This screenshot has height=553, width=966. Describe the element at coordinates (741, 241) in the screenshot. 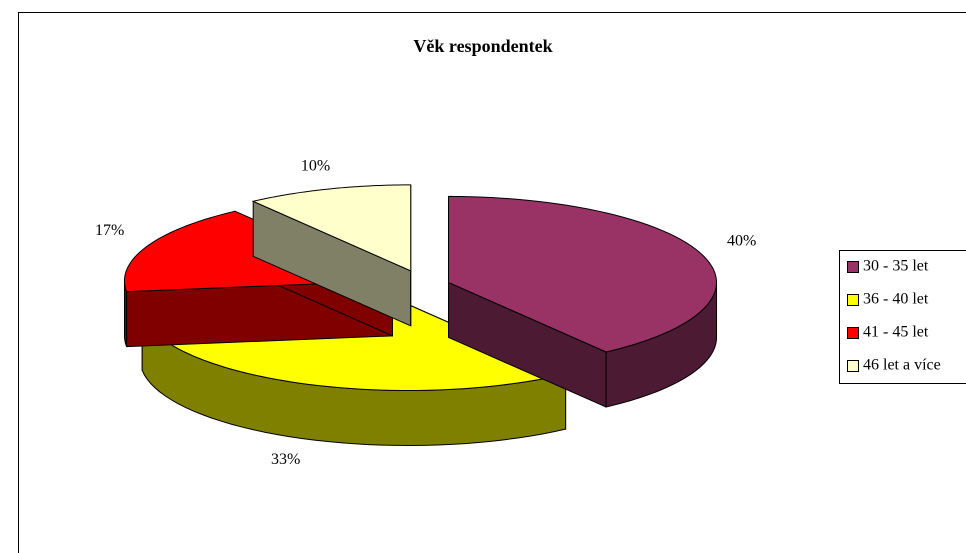

I see `data-label: 40%` at that location.